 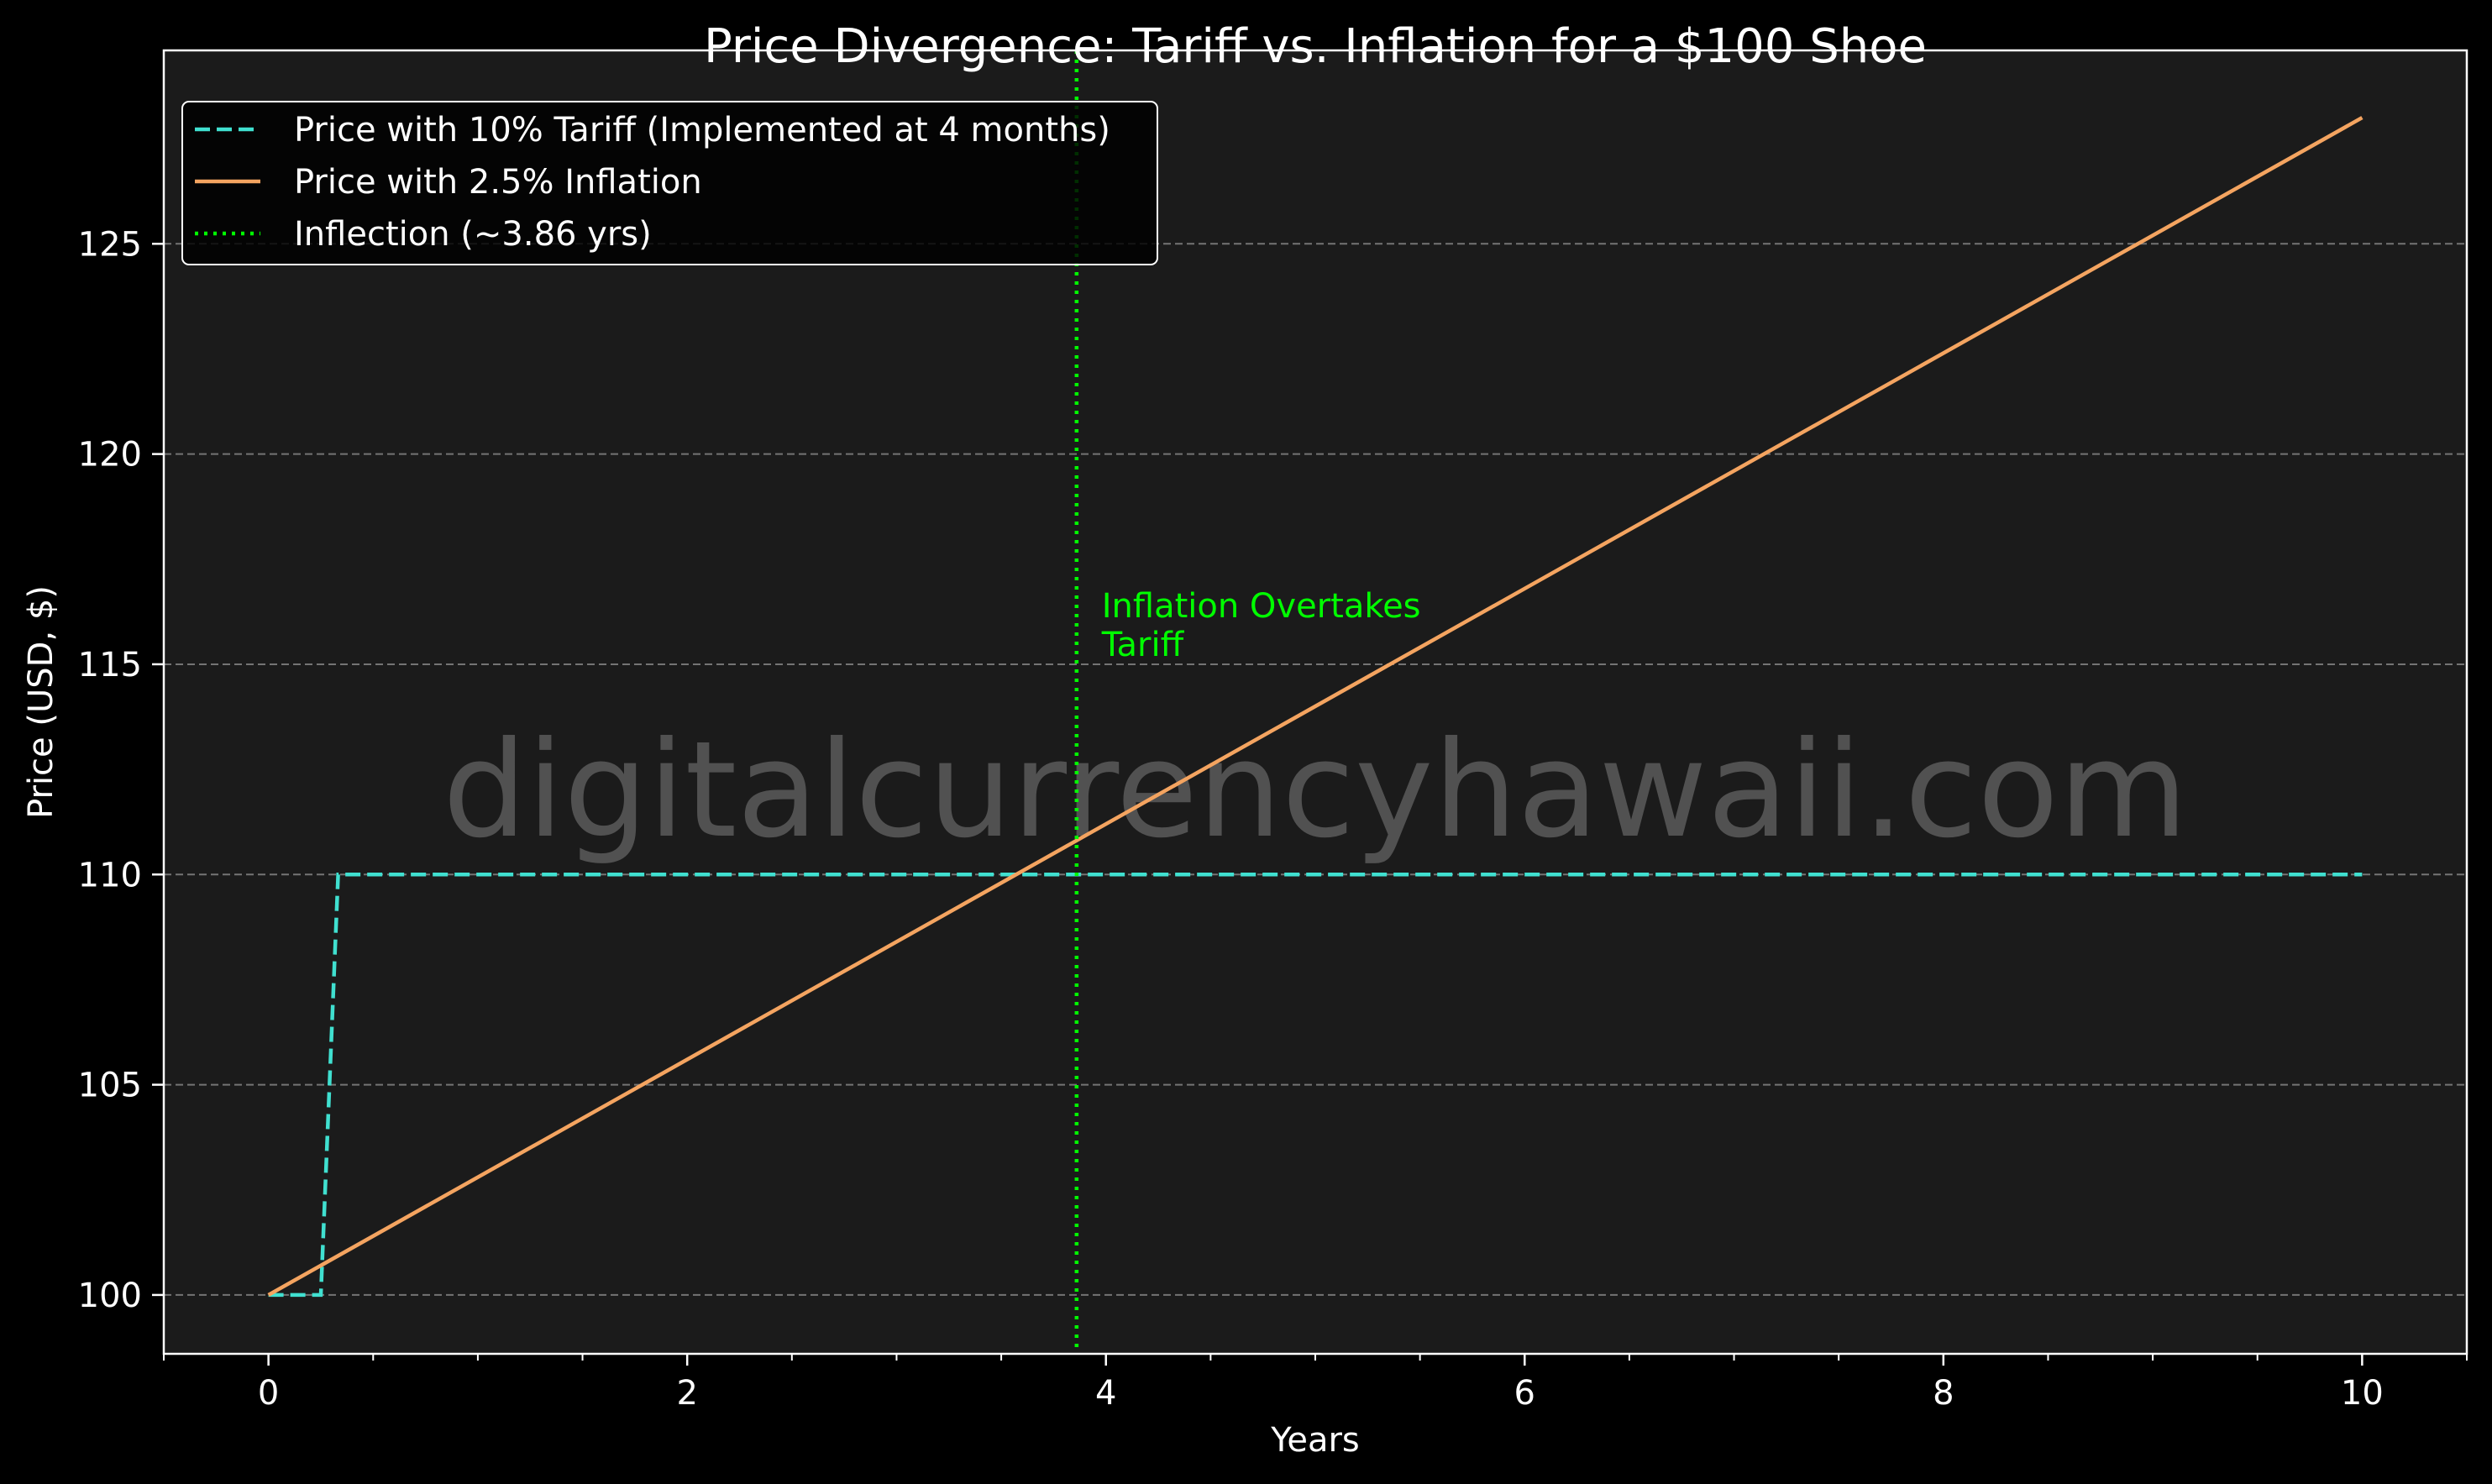 What do you see at coordinates (473, 235) in the screenshot?
I see `legend-label: Inflection (~3.86 yrs)` at bounding box center [473, 235].